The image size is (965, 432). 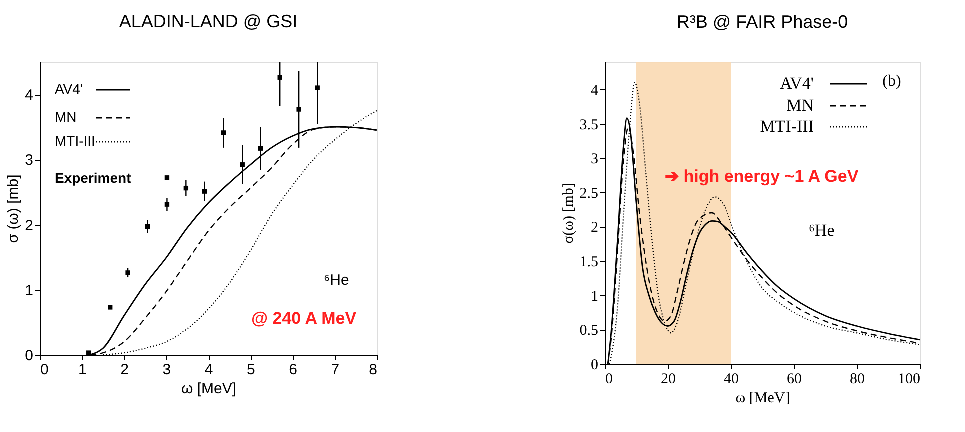 I want to click on y-axis-title: σ (ω) [mb], so click(x=13, y=209).